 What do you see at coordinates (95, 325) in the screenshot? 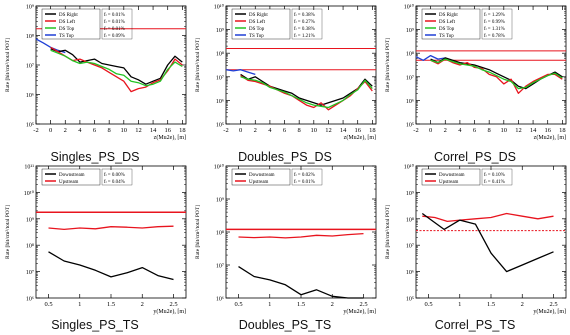
I see `chart-caption: Singles_PS_TS` at bounding box center [95, 325].